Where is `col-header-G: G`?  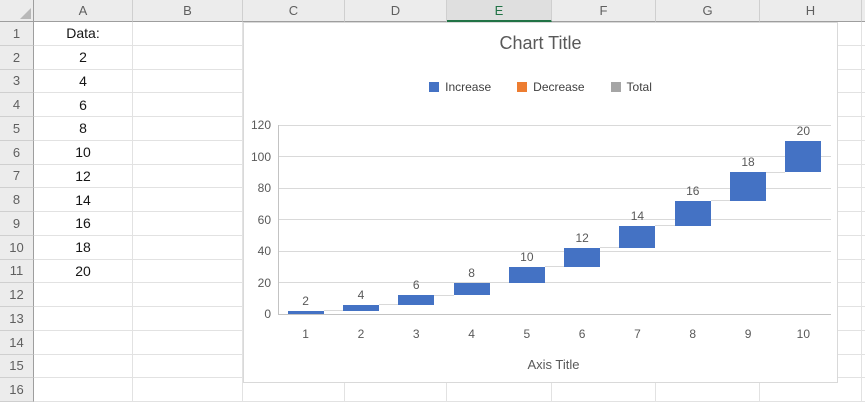 col-header-G: G is located at coordinates (708, 11).